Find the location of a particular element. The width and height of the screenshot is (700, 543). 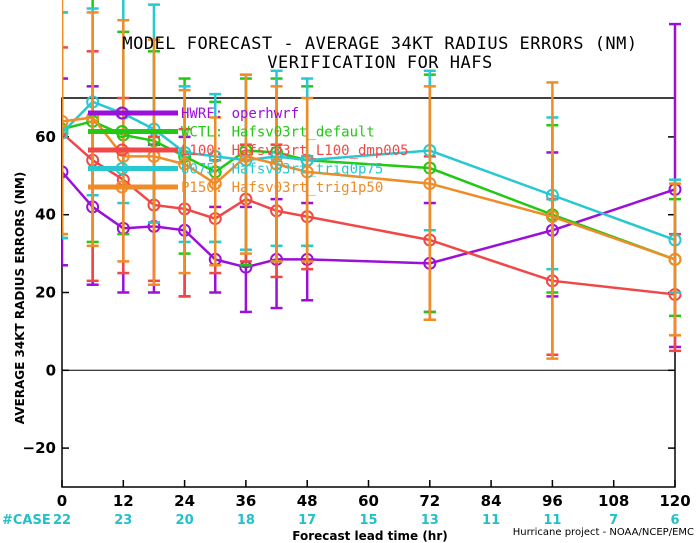

y-tick-label: −20 is located at coordinates (39, 448).